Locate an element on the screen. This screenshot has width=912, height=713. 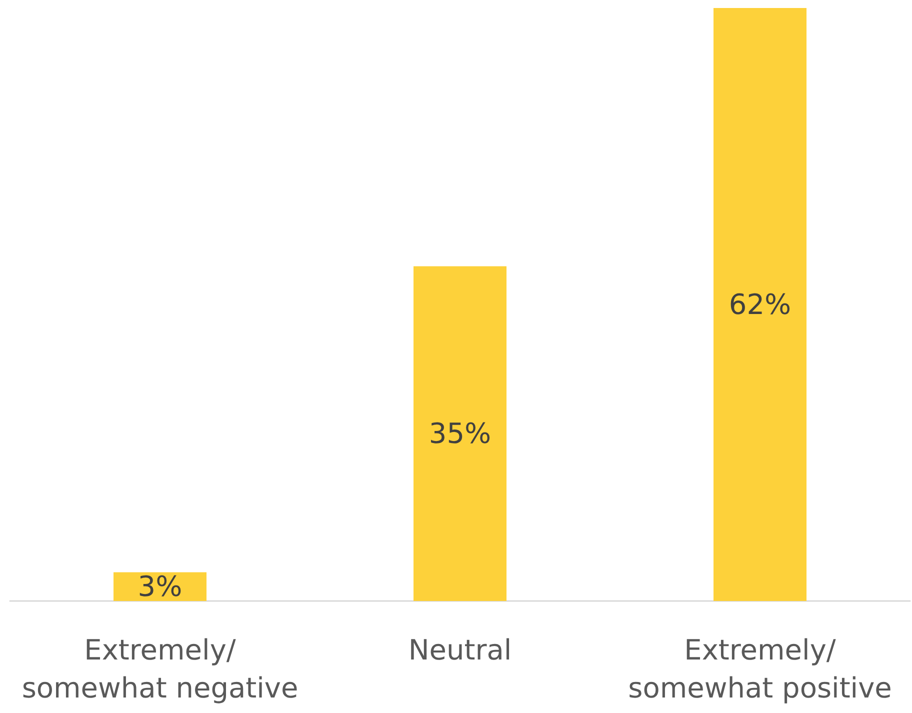
data-label: 35% is located at coordinates (460, 433).